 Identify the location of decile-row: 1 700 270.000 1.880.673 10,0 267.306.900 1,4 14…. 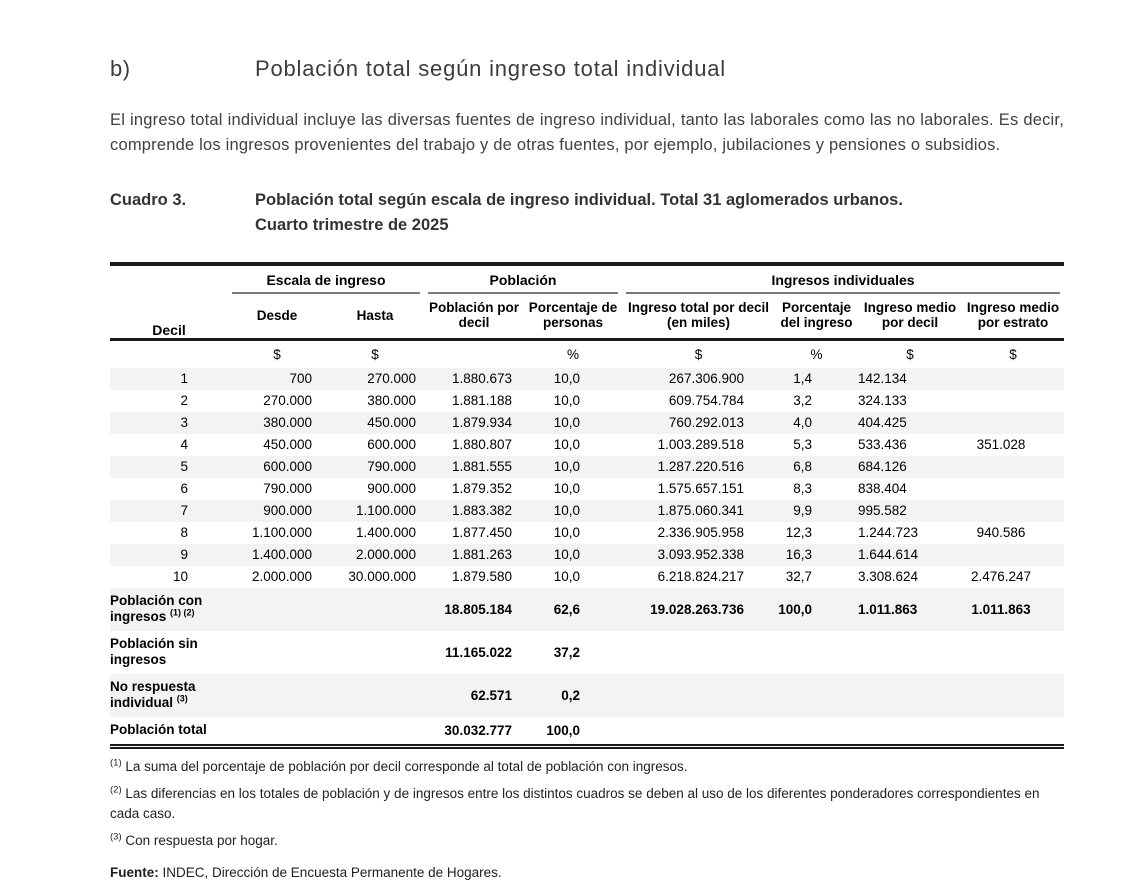
(587, 379).